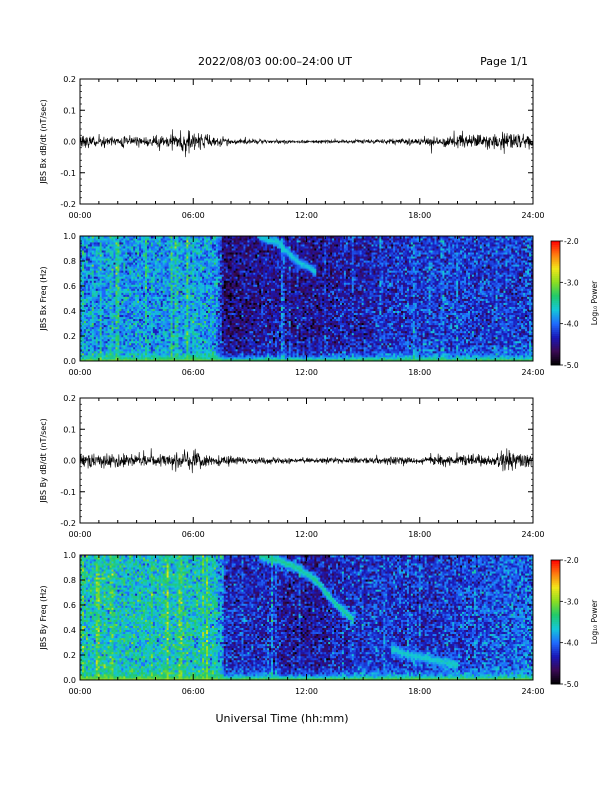 The width and height of the screenshot is (612, 792). Describe the element at coordinates (504, 61) in the screenshot. I see `page-number: Page 1/1` at that location.